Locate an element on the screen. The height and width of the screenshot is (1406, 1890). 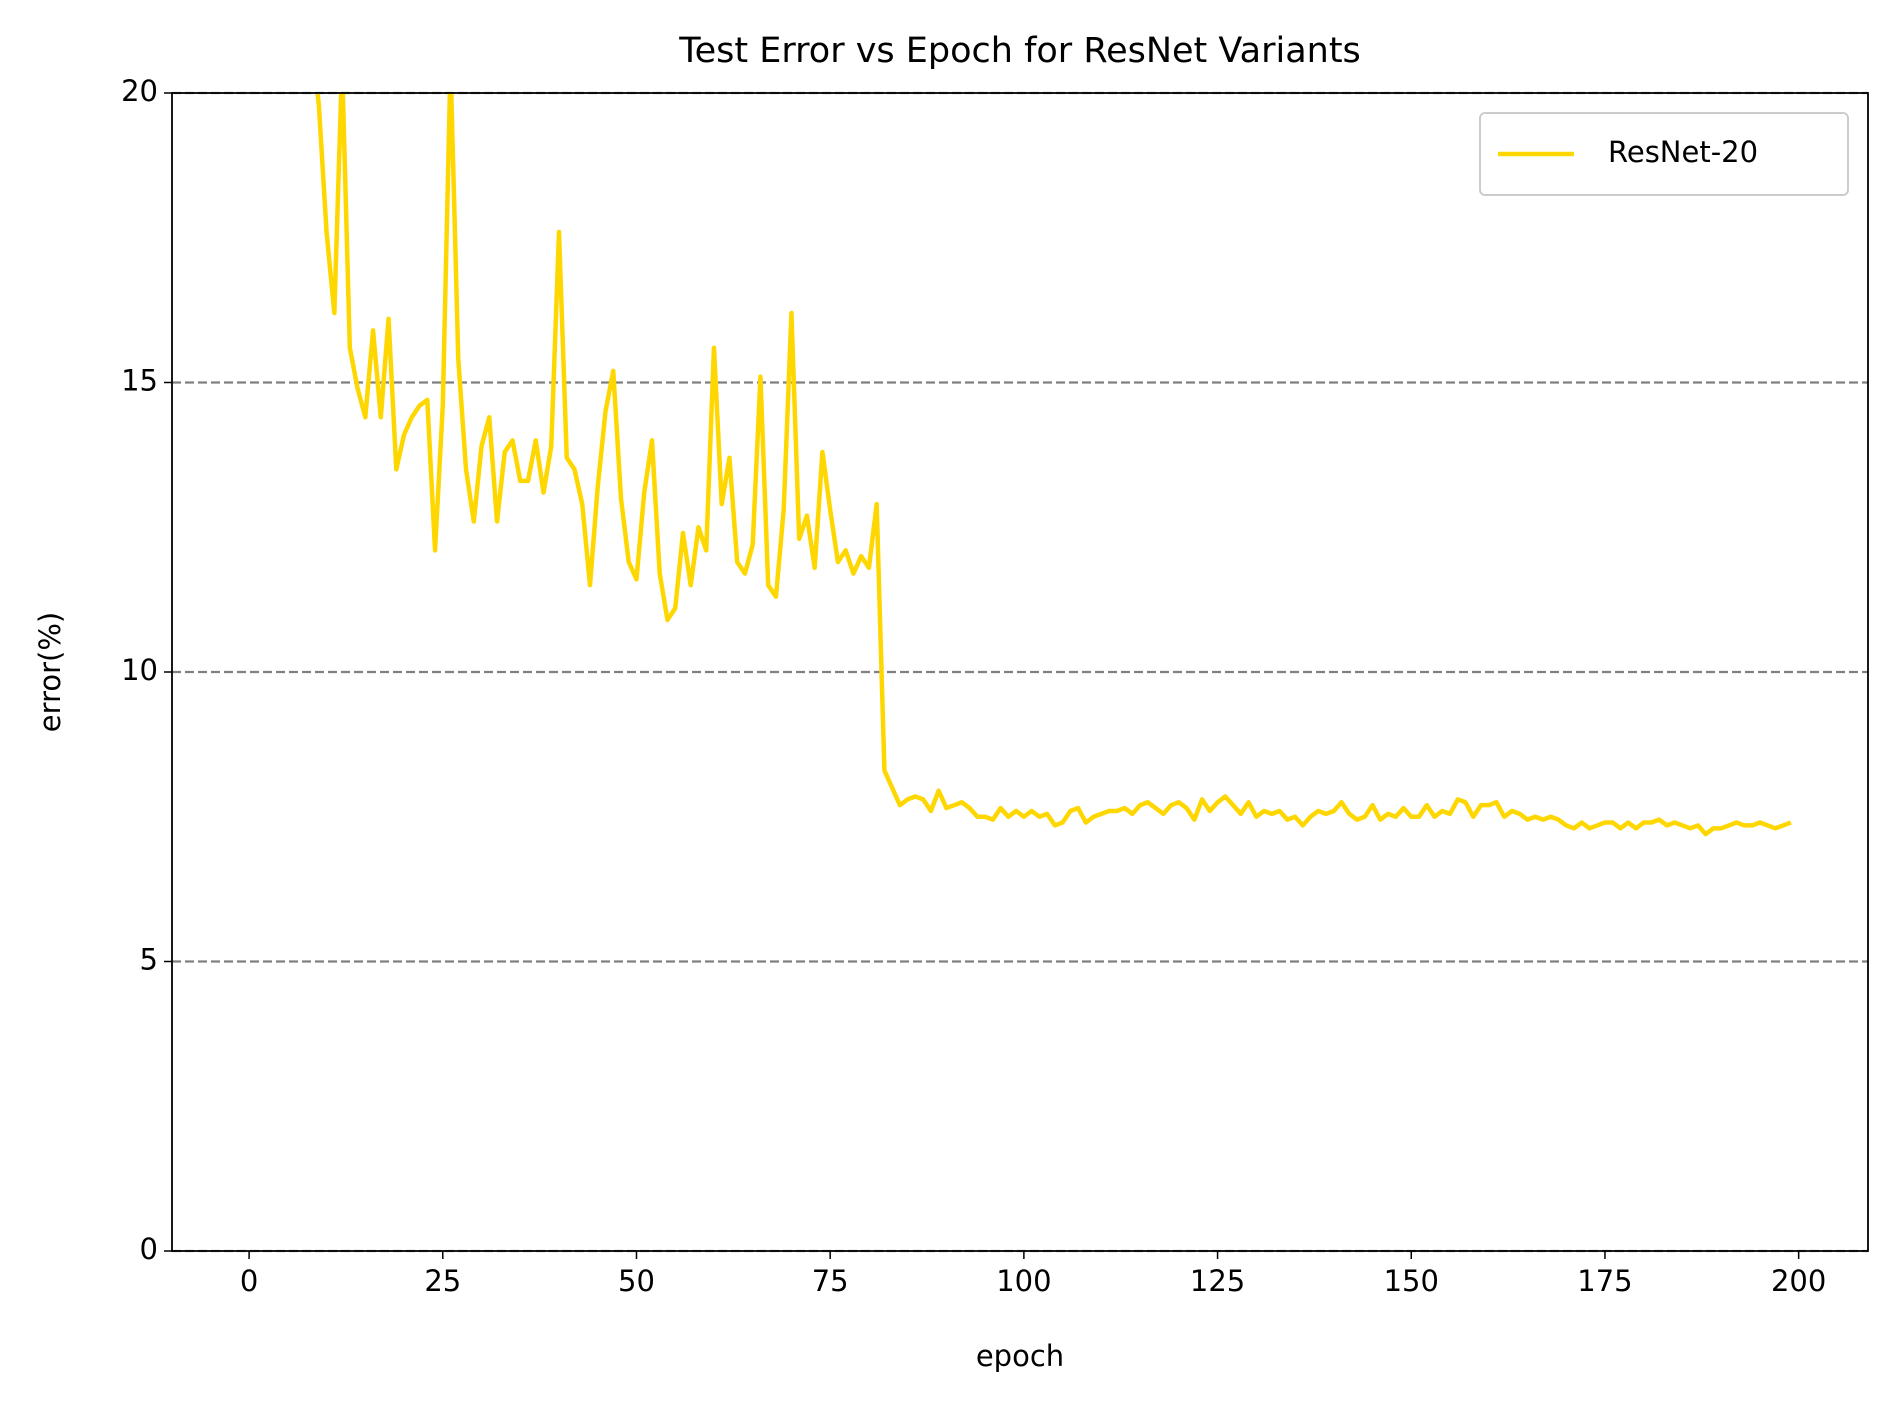
y-tick-label: 15 is located at coordinates (139, 381).